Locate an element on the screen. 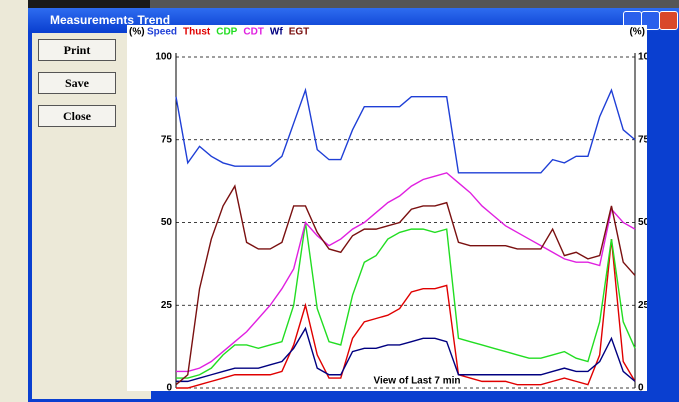 This screenshot has height=402, width=679. legend-entry: EGT is located at coordinates (299, 32).